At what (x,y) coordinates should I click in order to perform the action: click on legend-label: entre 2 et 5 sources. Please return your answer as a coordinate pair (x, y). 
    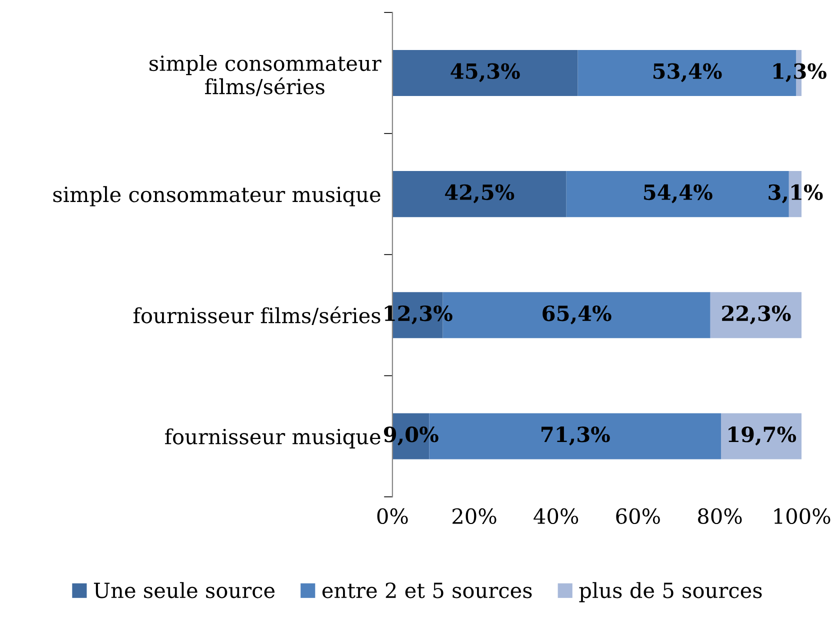
    Looking at the image, I should click on (427, 590).